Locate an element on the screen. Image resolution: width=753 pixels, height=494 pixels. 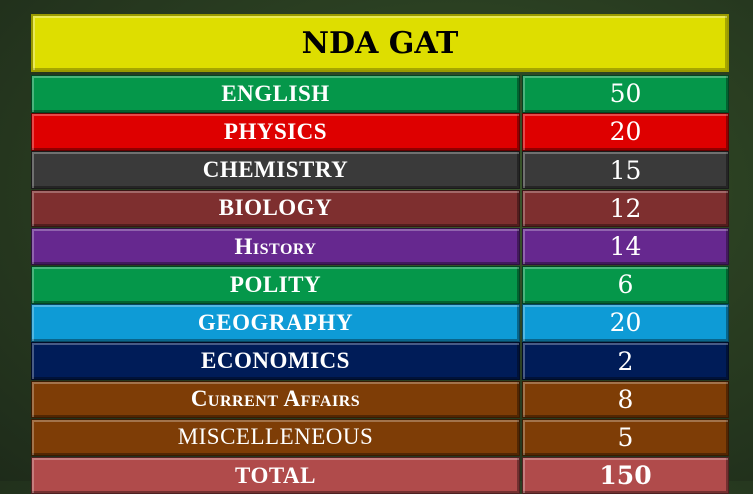
total-label-cell: TOTAL is located at coordinates (275, 475).